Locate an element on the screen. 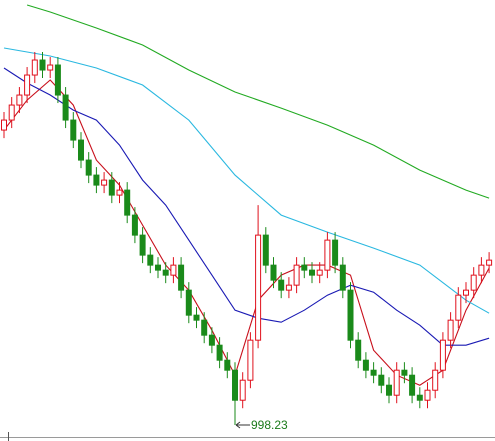  low-label: 998.23 is located at coordinates (269, 425).